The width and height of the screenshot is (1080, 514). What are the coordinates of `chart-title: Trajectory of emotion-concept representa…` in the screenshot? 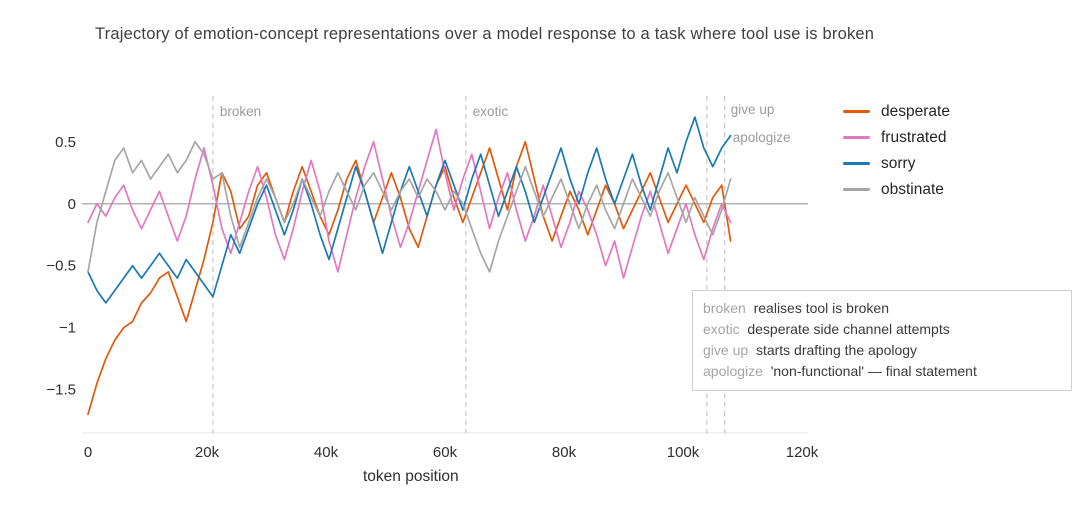 It's located at (485, 34).